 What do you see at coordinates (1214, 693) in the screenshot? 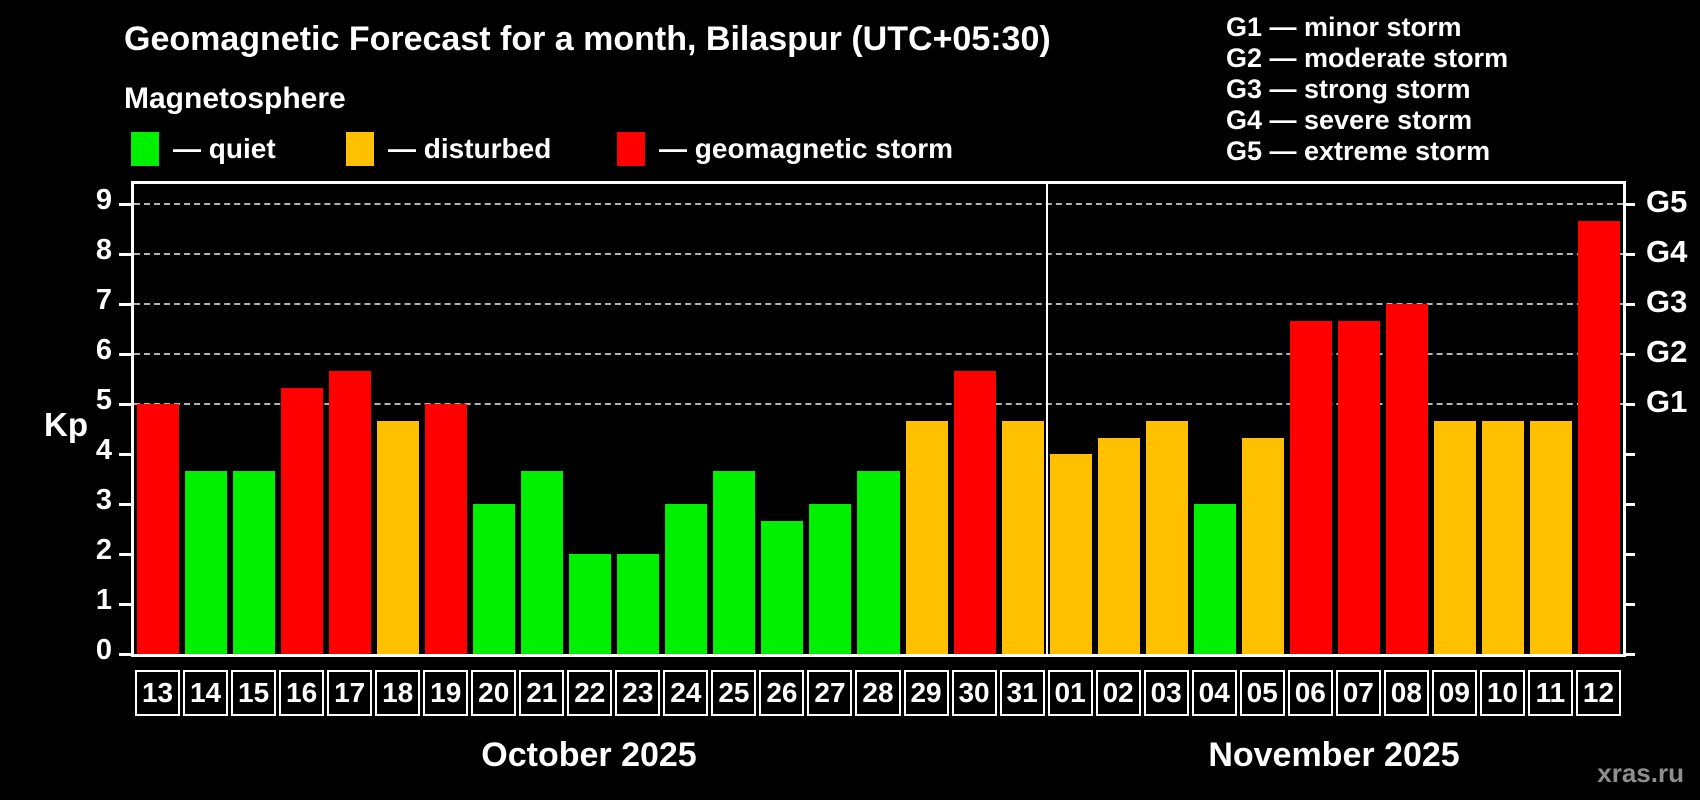
I see `day-label-cell: 04` at bounding box center [1214, 693].